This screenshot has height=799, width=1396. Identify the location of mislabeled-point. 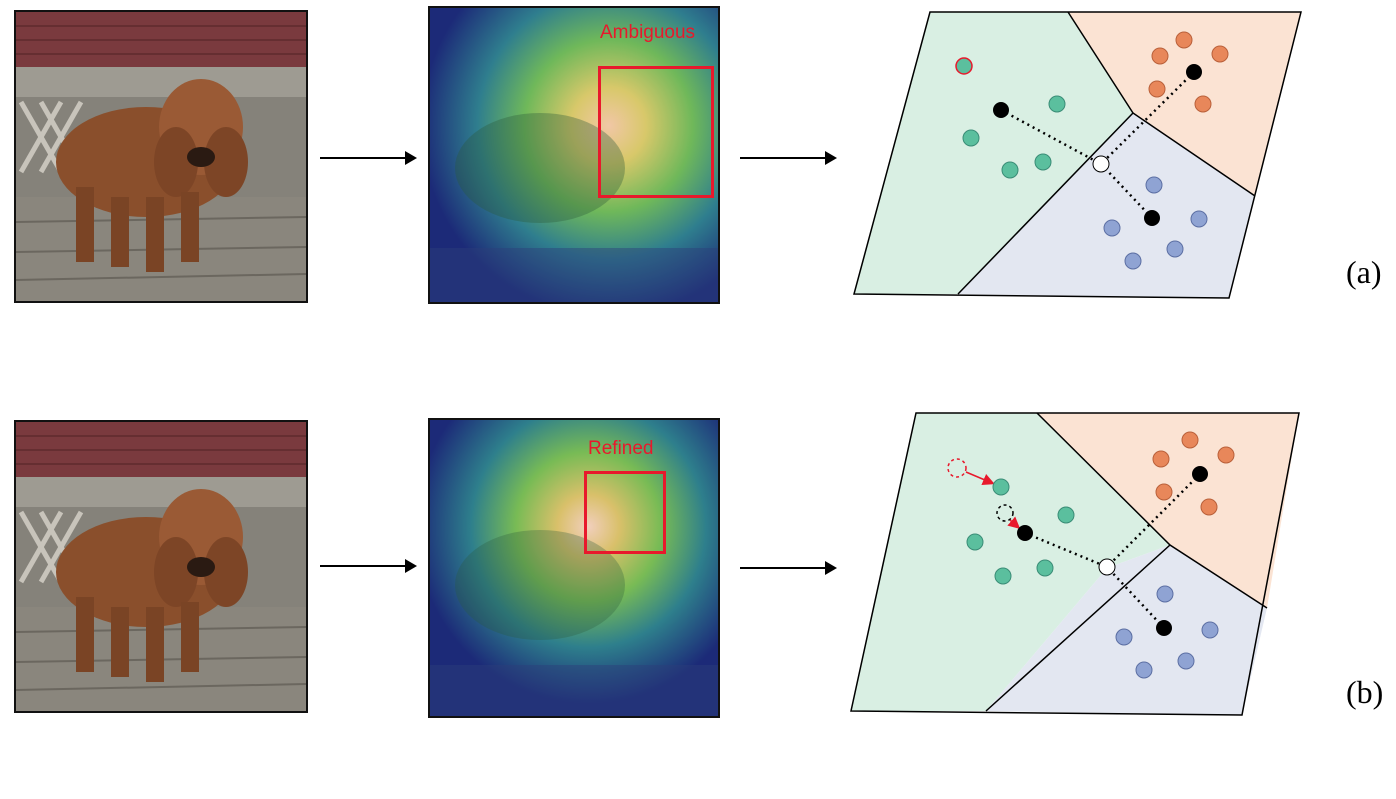
(964, 66).